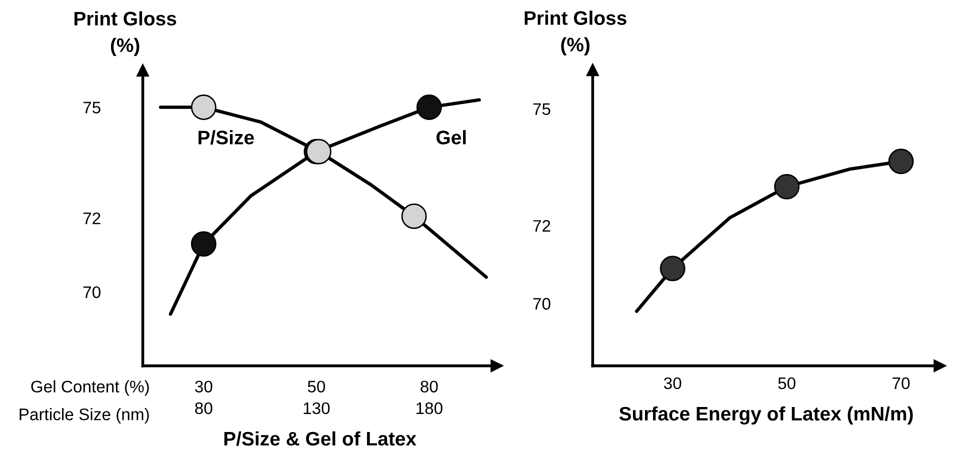 The height and width of the screenshot is (472, 978). What do you see at coordinates (320, 438) in the screenshot?
I see `x-axis-title: P/Size & Gel of Latex` at bounding box center [320, 438].